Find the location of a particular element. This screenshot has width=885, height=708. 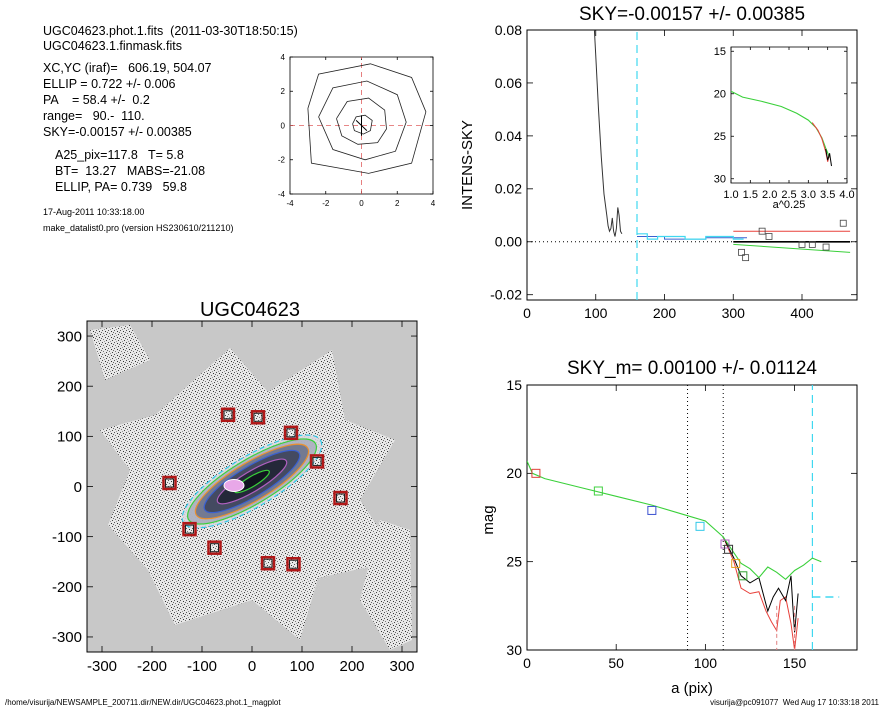

x-tick-label: -300 is located at coordinates (102, 666).